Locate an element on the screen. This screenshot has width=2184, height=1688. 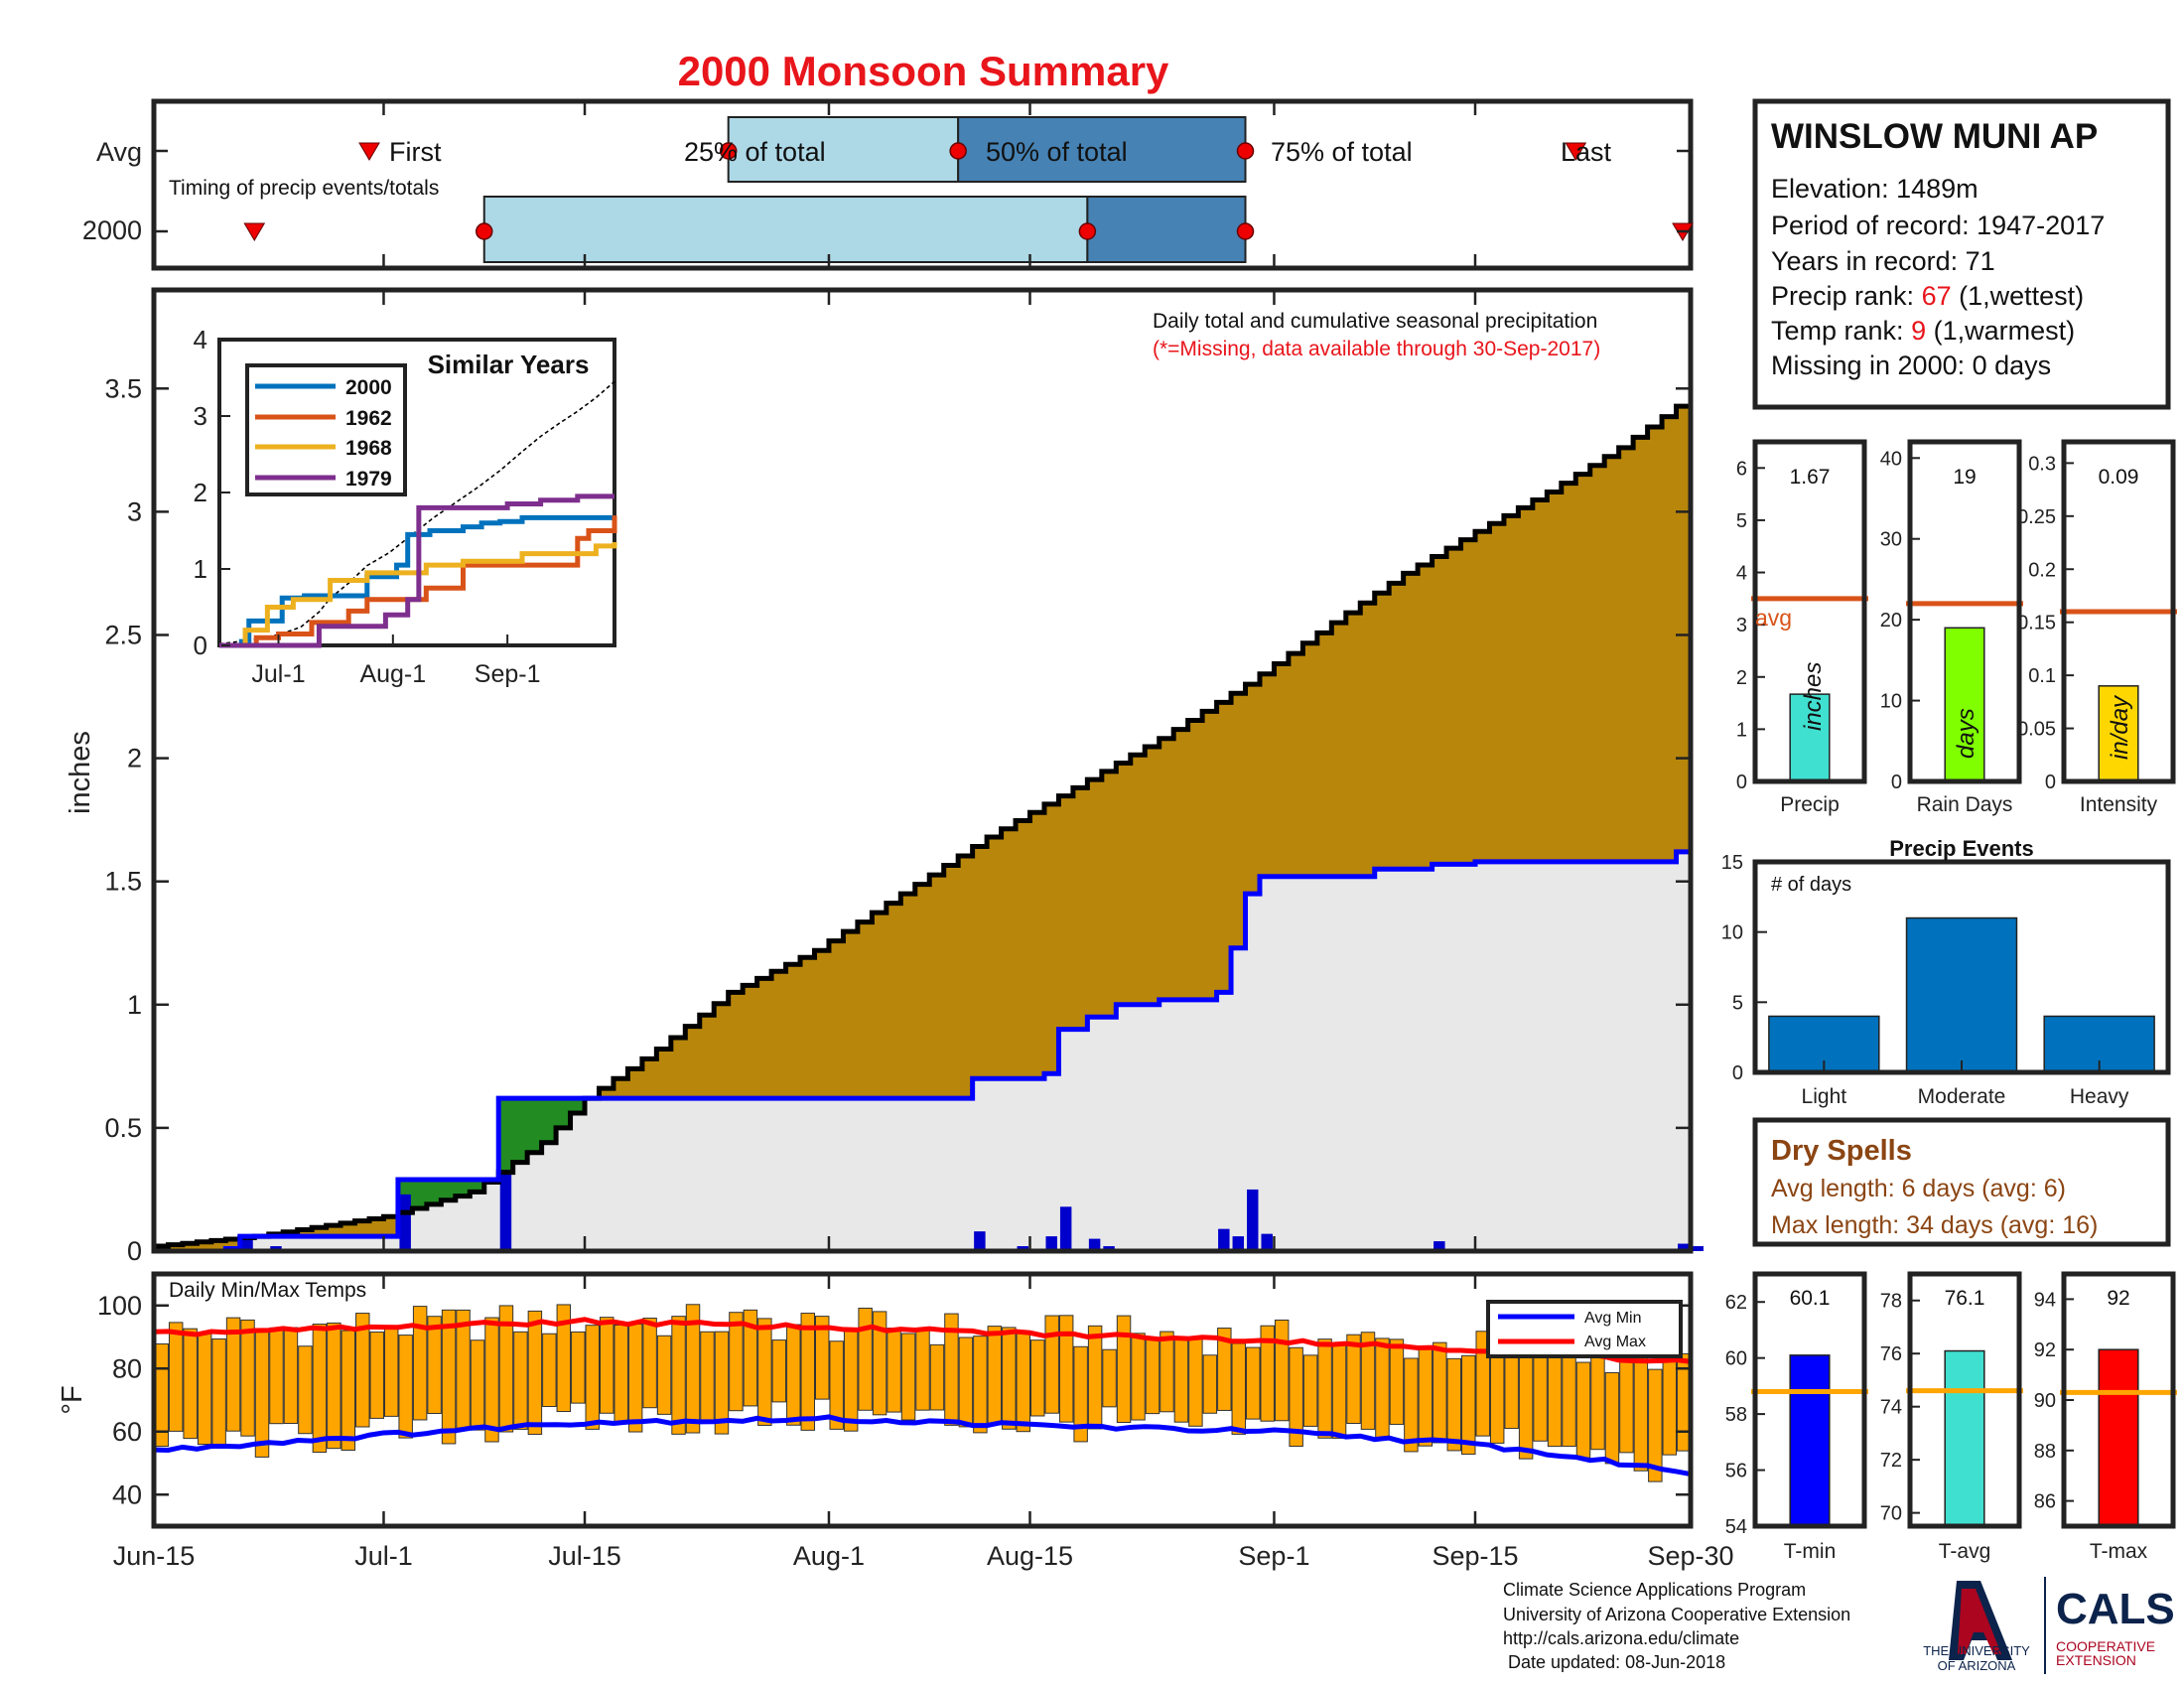
precip-ytick-label: 2 is located at coordinates (1741, 678).